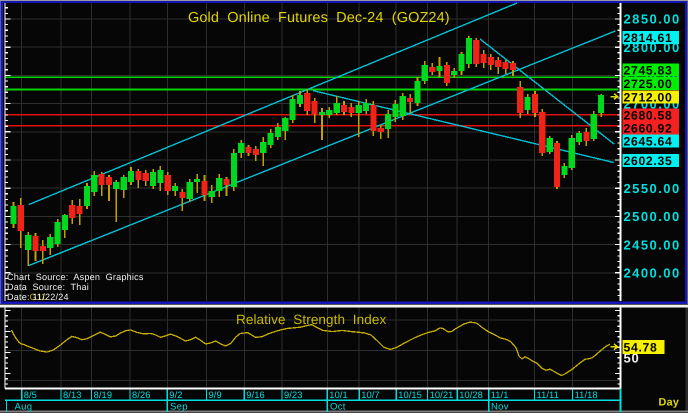 This screenshot has height=413, width=688. What do you see at coordinates (338, 395) in the screenshot?
I see `svg-text: 10/1` at bounding box center [338, 395].